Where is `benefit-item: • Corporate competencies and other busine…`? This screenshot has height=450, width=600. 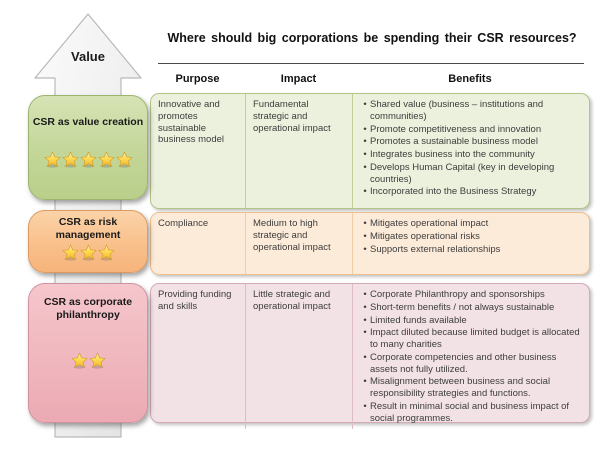 benefit-item: • Corporate competencies and other busine… is located at coordinates (471, 364).